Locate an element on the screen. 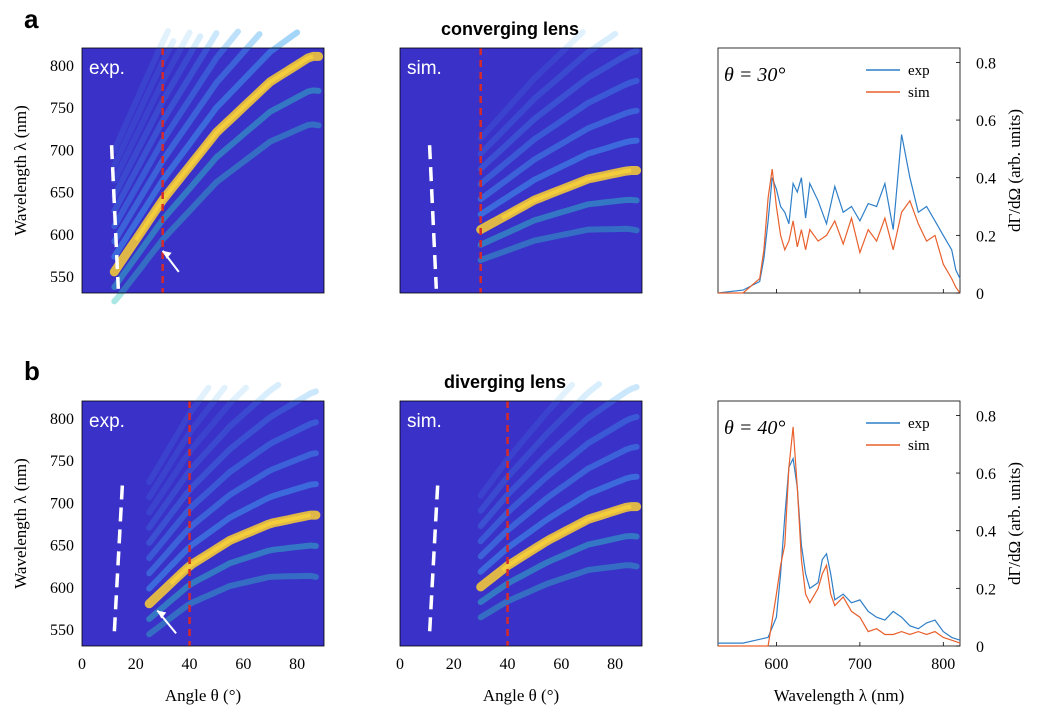  x-tick-label: 800 is located at coordinates (943, 664).